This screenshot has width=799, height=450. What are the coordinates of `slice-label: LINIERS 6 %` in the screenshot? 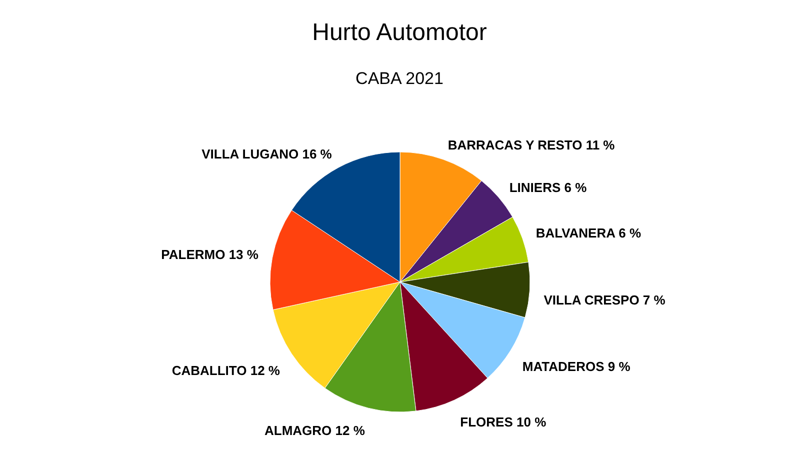 It's located at (548, 187).